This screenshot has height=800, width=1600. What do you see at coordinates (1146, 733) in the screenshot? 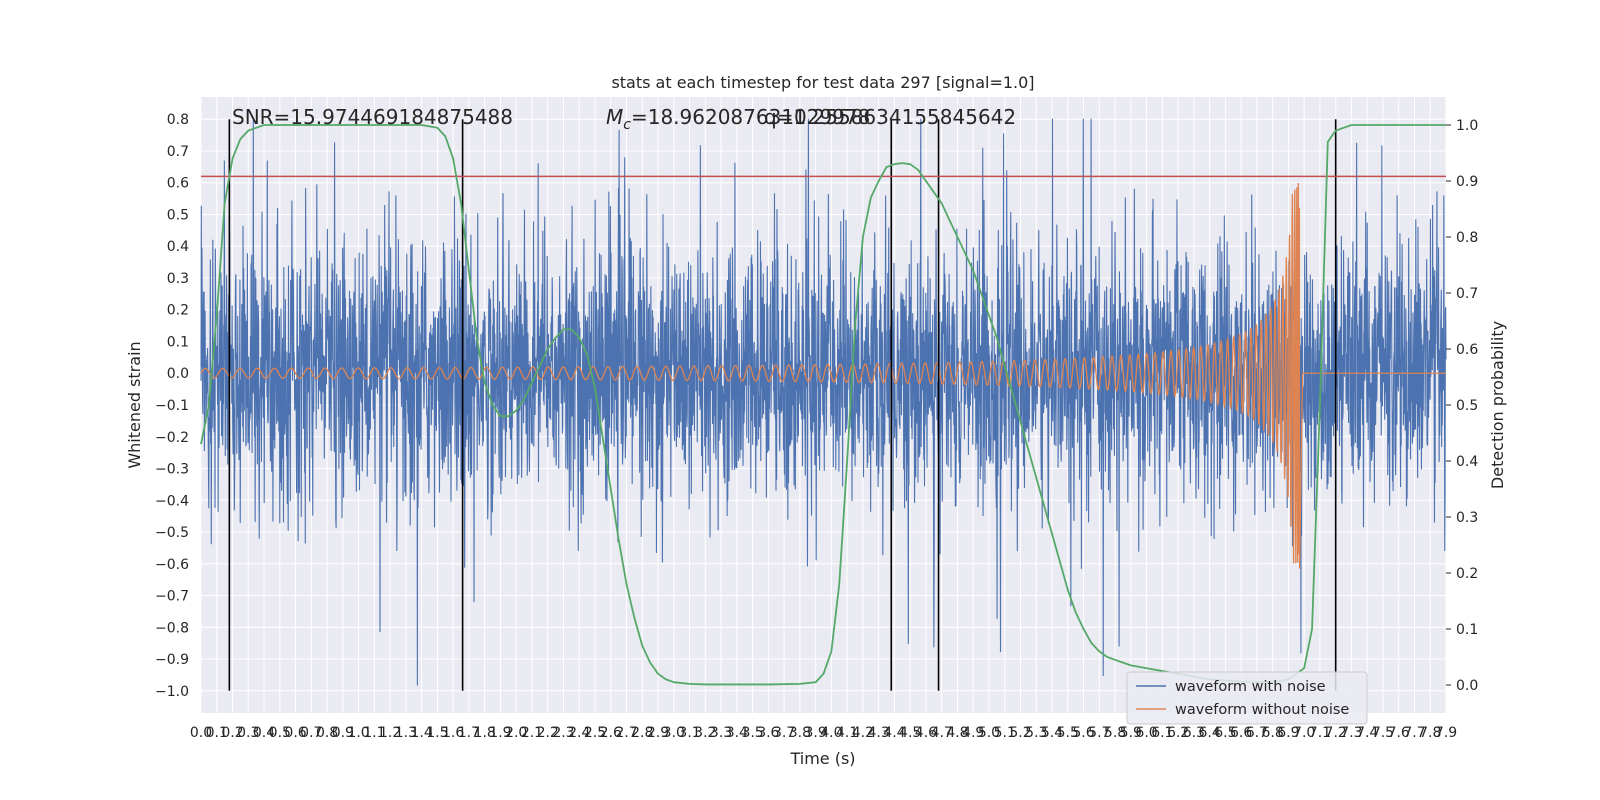
I see `x-tick-label: 6.0` at bounding box center [1146, 733].